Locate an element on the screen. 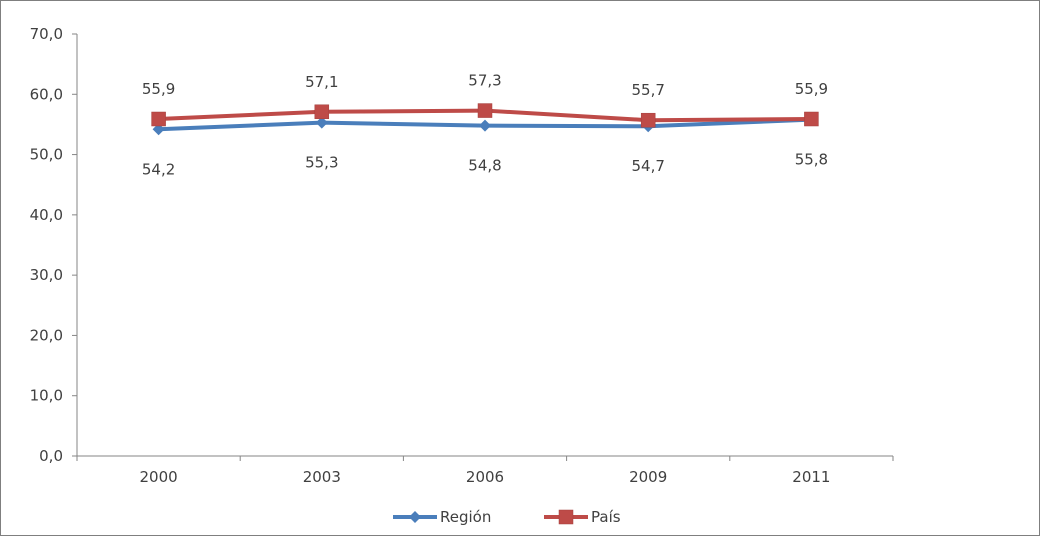 This screenshot has height=536, width=1040. x-axis-ticks: 2000 2003 2006 2009 2011 is located at coordinates (485, 471).